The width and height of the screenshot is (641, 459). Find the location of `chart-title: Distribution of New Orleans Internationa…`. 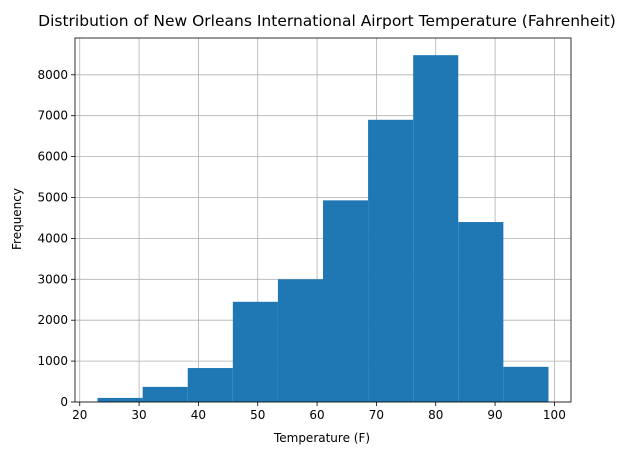

chart-title: Distribution of New Orleans Internationa… is located at coordinates (327, 21).